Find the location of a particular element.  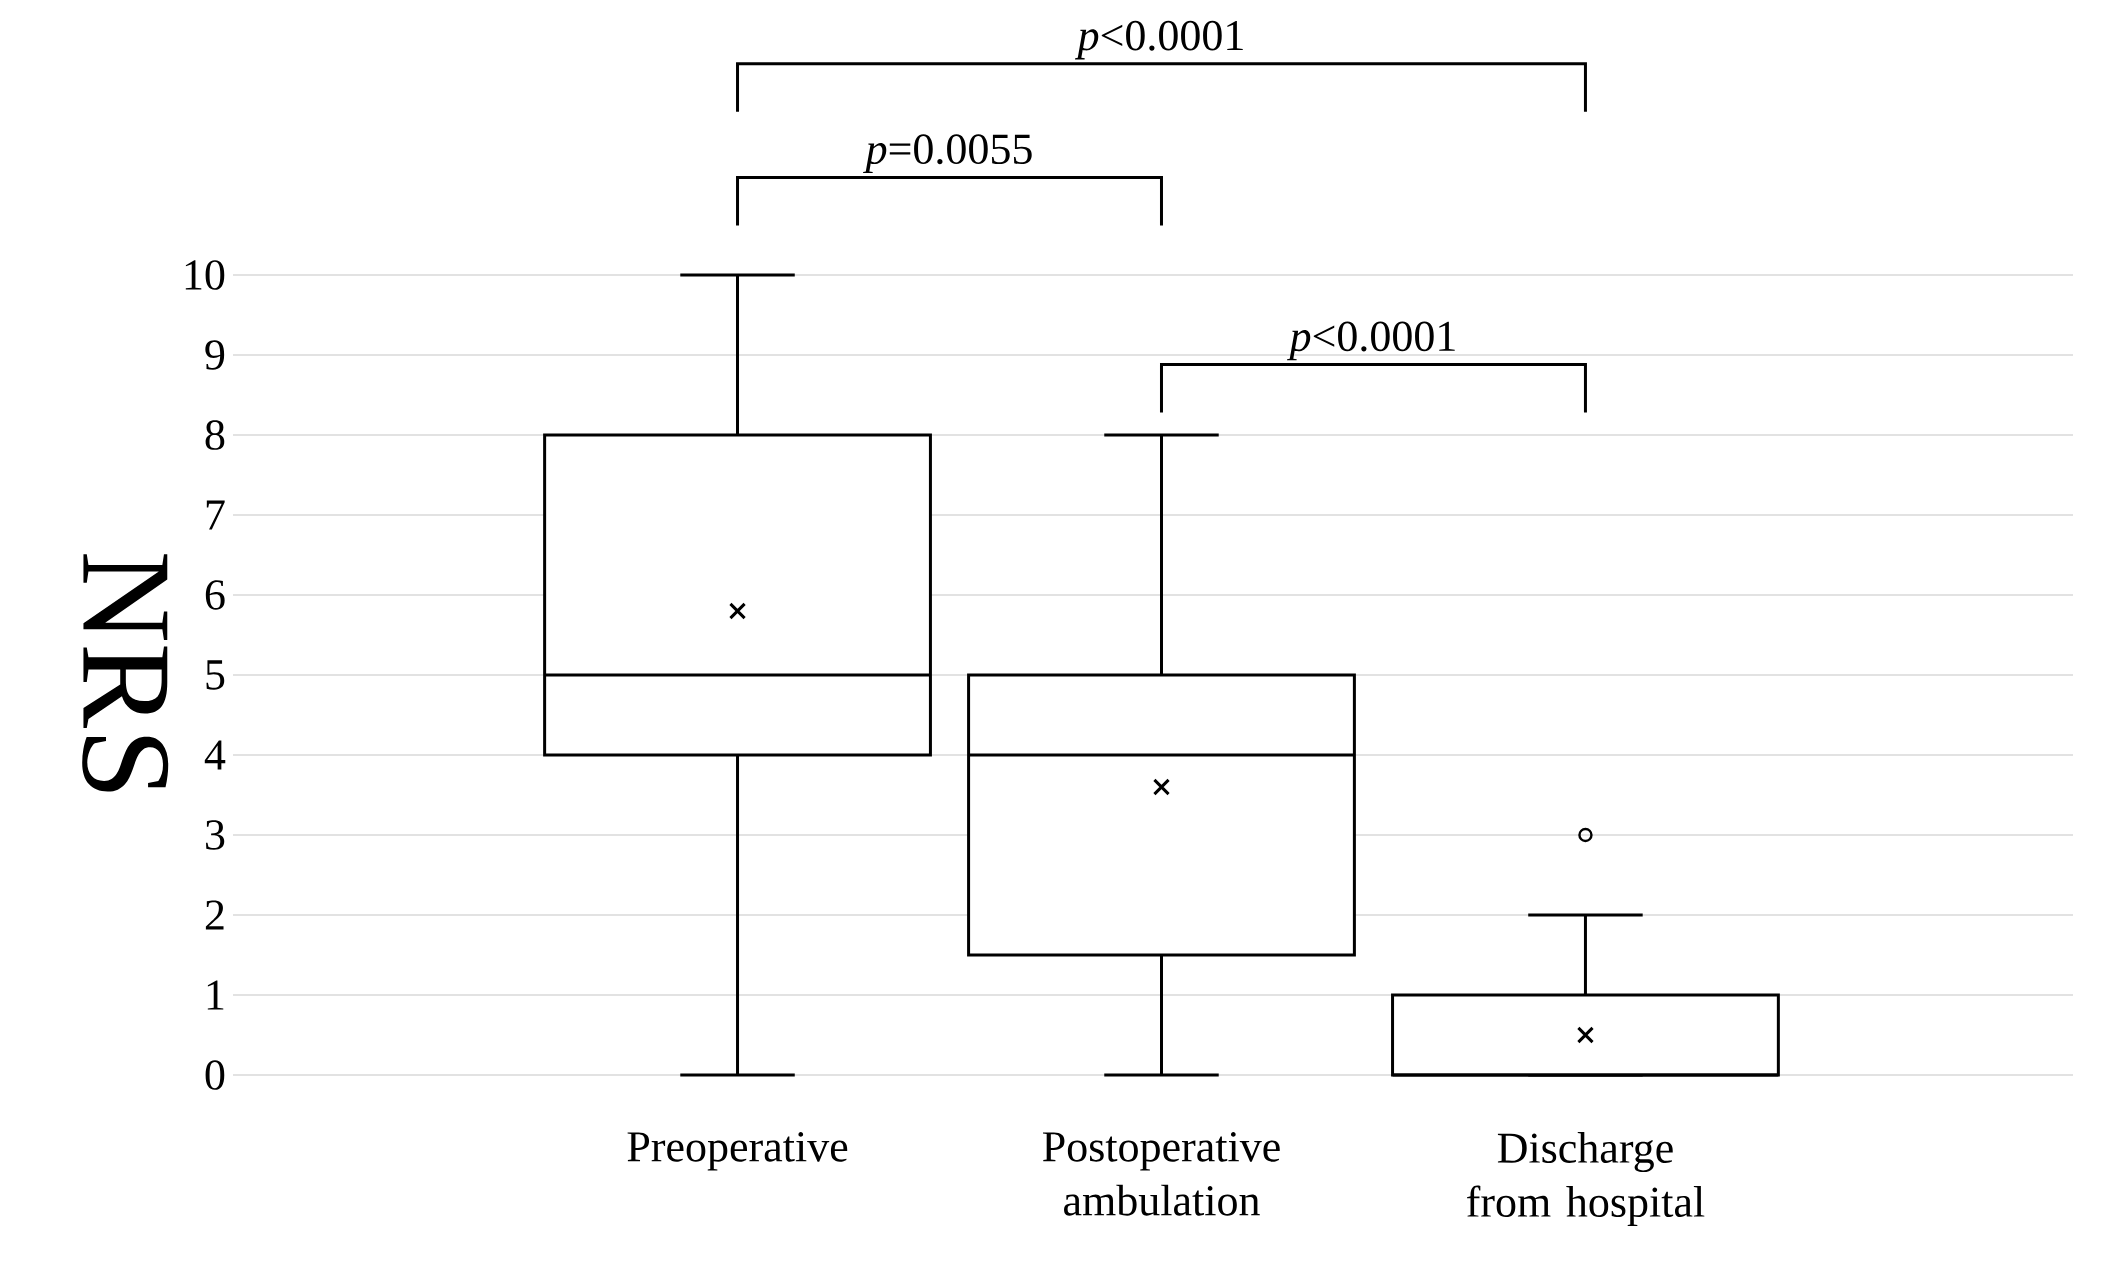

x-tick-label: Discharge from hospital is located at coordinates (1586, 1179).